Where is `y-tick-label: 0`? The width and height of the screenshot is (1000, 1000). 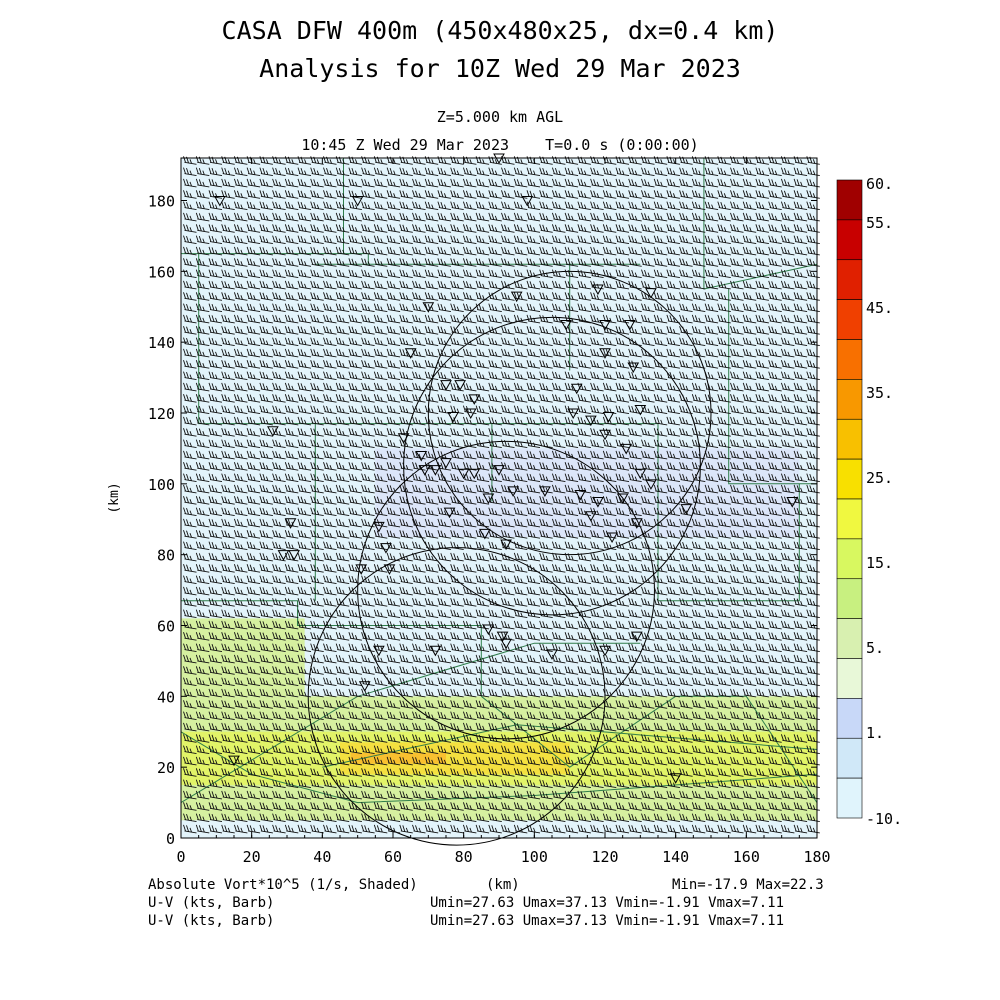
y-tick-label: 0 is located at coordinates (170, 839).